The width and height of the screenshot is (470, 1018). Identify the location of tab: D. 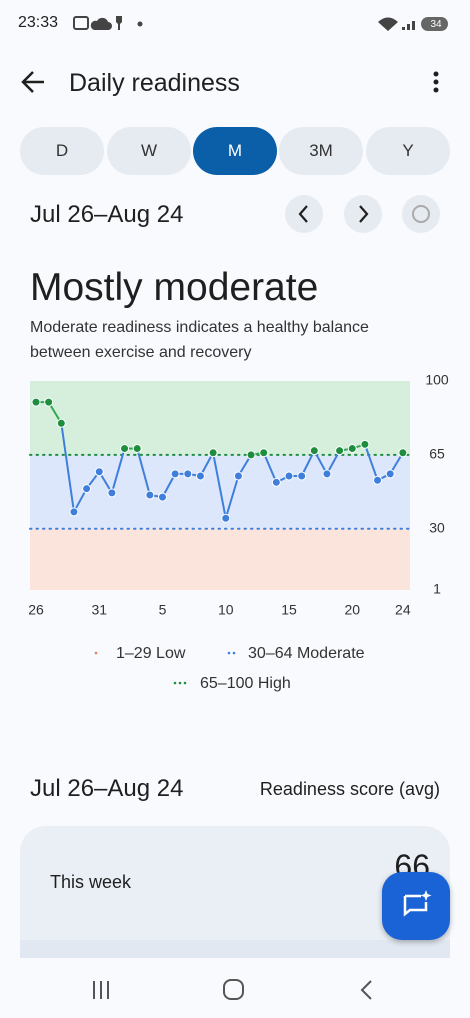
(62, 151).